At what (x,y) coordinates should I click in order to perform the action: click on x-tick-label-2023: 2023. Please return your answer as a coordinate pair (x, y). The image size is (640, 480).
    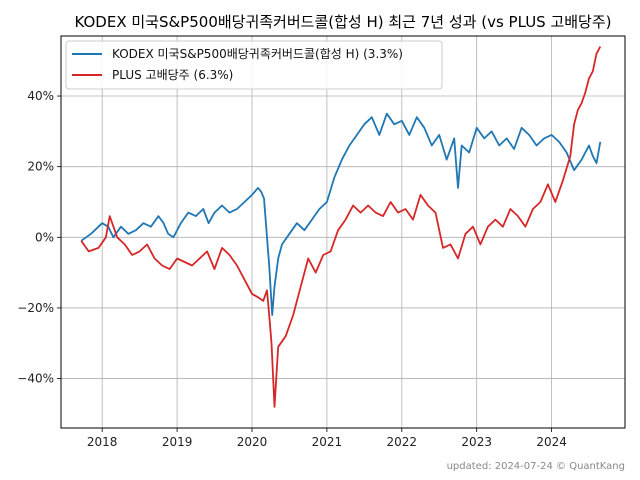
    Looking at the image, I should click on (476, 442).